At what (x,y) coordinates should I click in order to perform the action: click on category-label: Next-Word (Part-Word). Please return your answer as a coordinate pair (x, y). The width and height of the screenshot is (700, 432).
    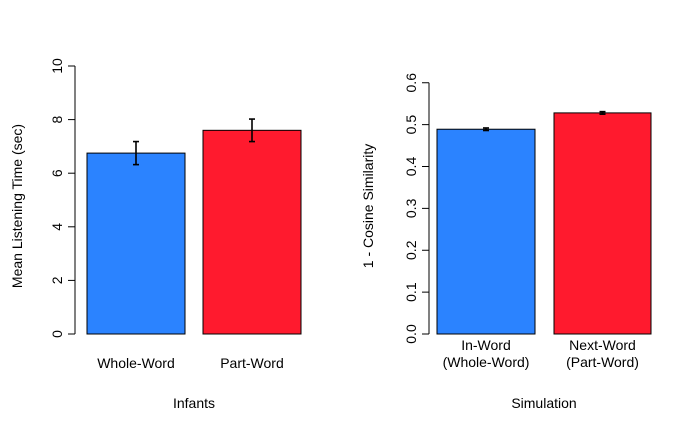
    Looking at the image, I should click on (602, 353).